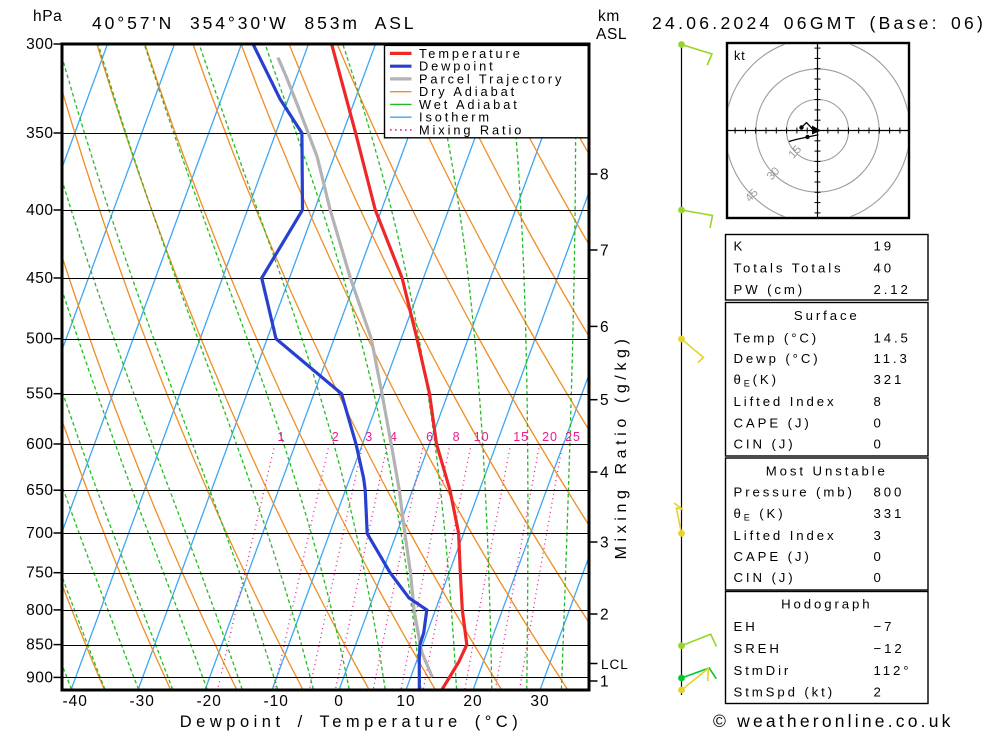 This screenshot has width=1000, height=738. What do you see at coordinates (889, 513) in the screenshot?
I see `svg-text: 331` at bounding box center [889, 513].